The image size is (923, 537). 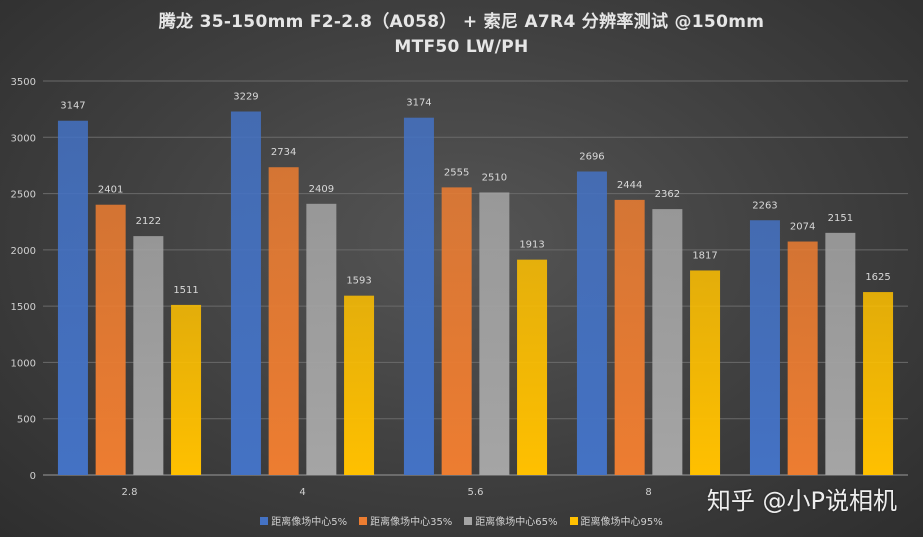 I want to click on legend-label: 距离像场中心95%, so click(x=621, y=522).